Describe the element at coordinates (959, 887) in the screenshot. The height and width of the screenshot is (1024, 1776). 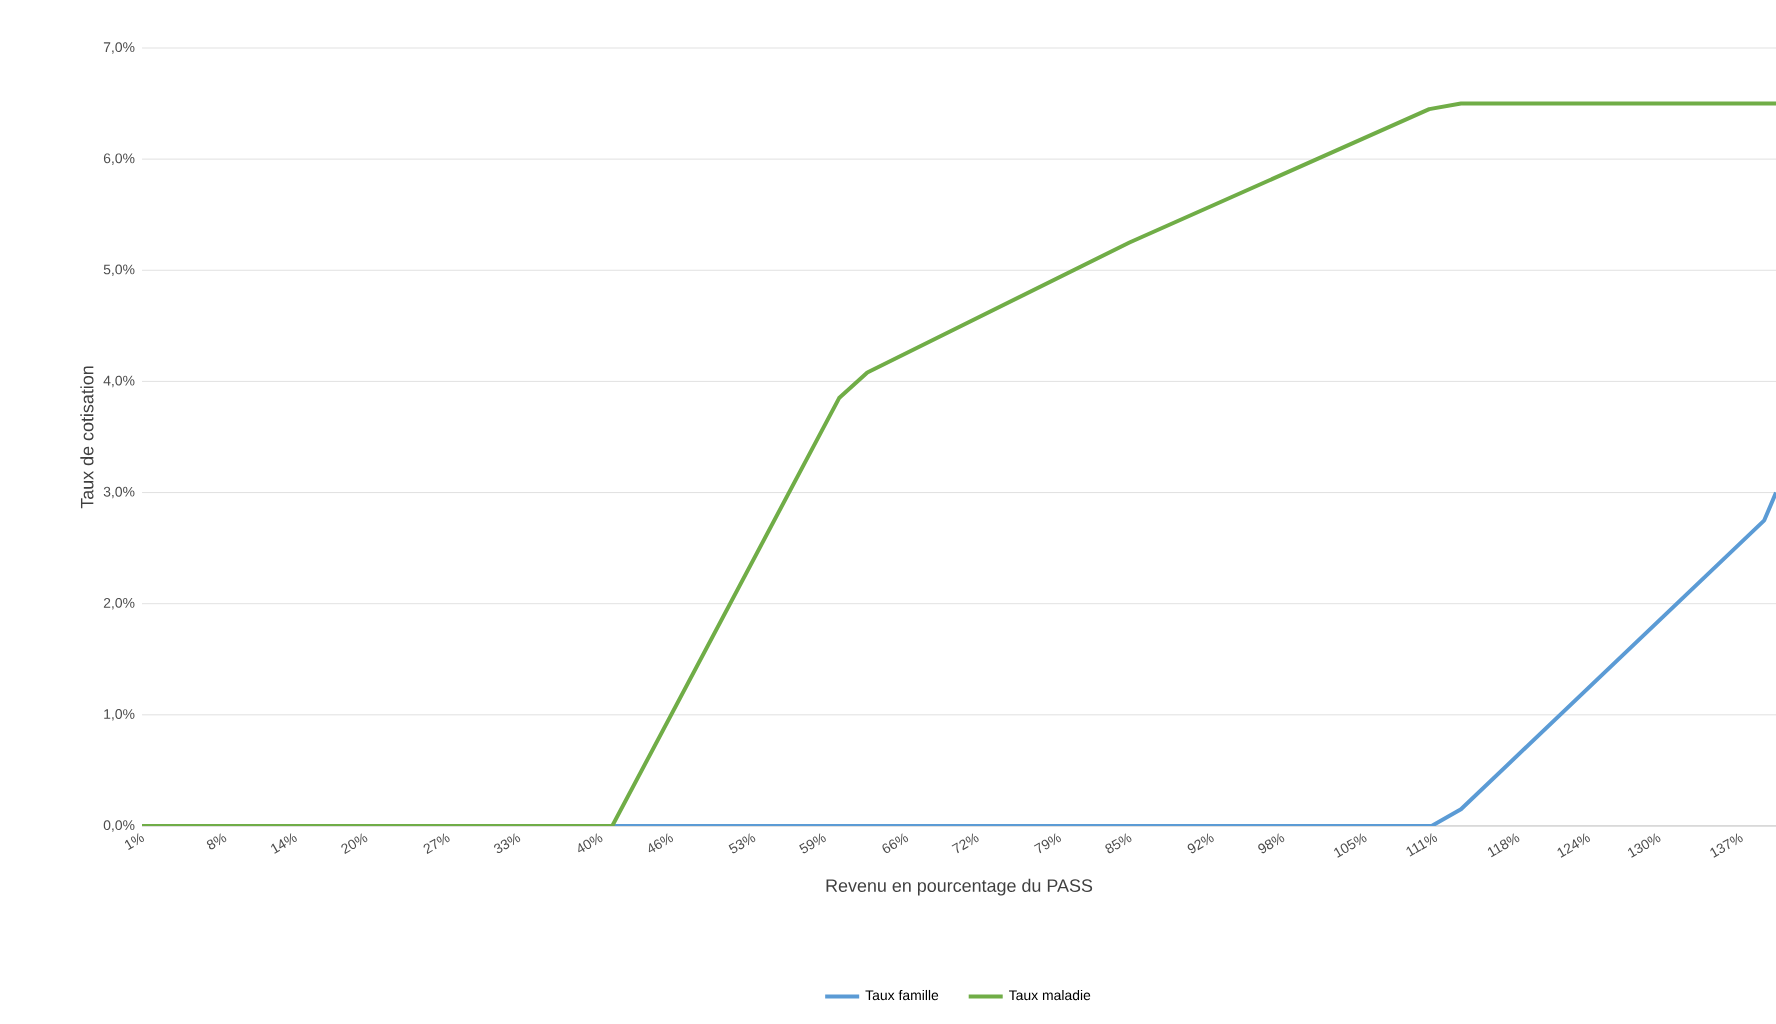
I see `x-axis-title: Revenu en pourcentage du PASS` at that location.